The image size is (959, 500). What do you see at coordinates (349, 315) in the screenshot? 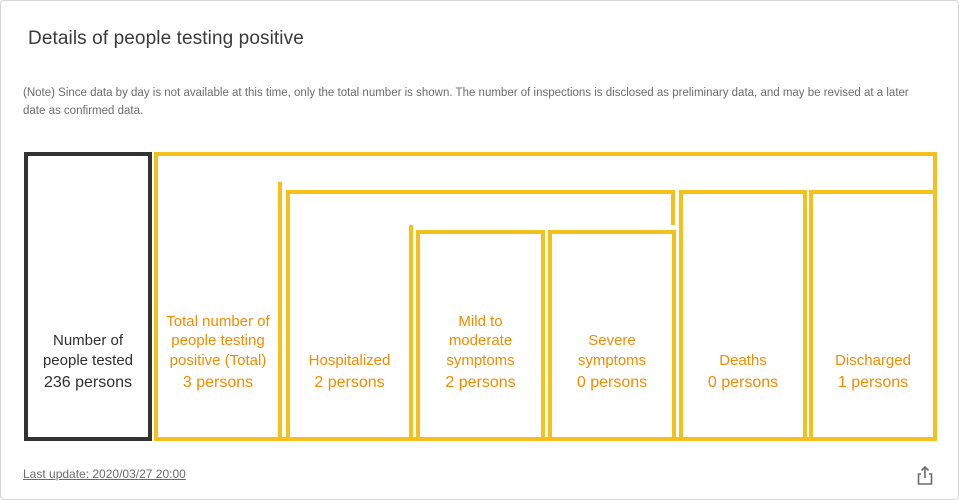
I see `box-hospitalized: Hospitalized 2 persons` at bounding box center [349, 315].